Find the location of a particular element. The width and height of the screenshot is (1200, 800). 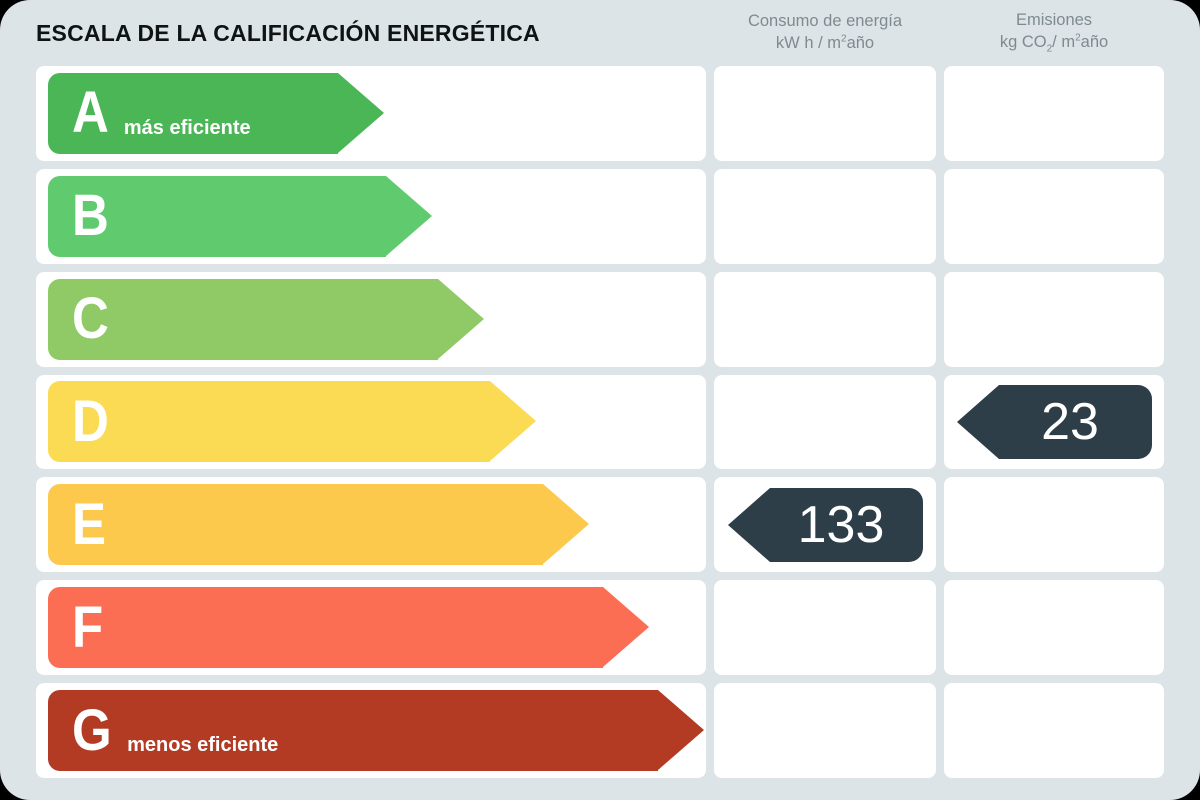

rating-arrow-g-body: G menos eficiente is located at coordinates (353, 731).